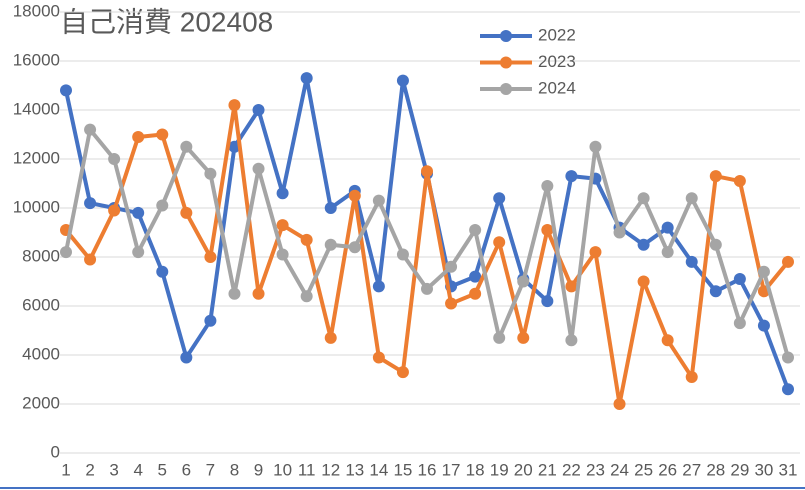  I want to click on x-tick-label: 31, so click(788, 469).